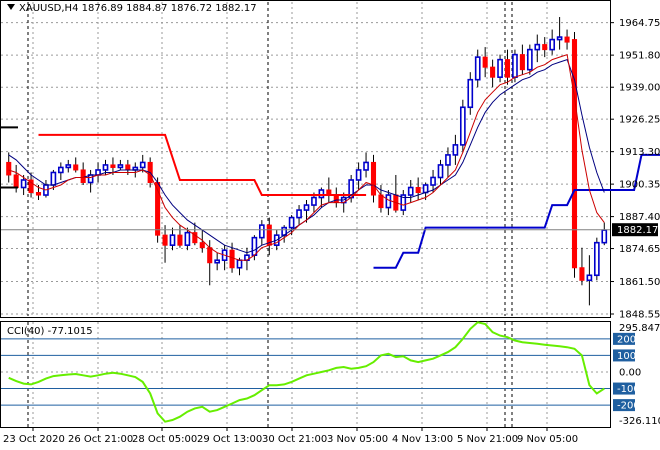 Image resolution: width=660 pixels, height=450 pixels. What do you see at coordinates (547, 439) in the screenshot?
I see `time-tick-label: 9 Nov 05:00` at bounding box center [547, 439].